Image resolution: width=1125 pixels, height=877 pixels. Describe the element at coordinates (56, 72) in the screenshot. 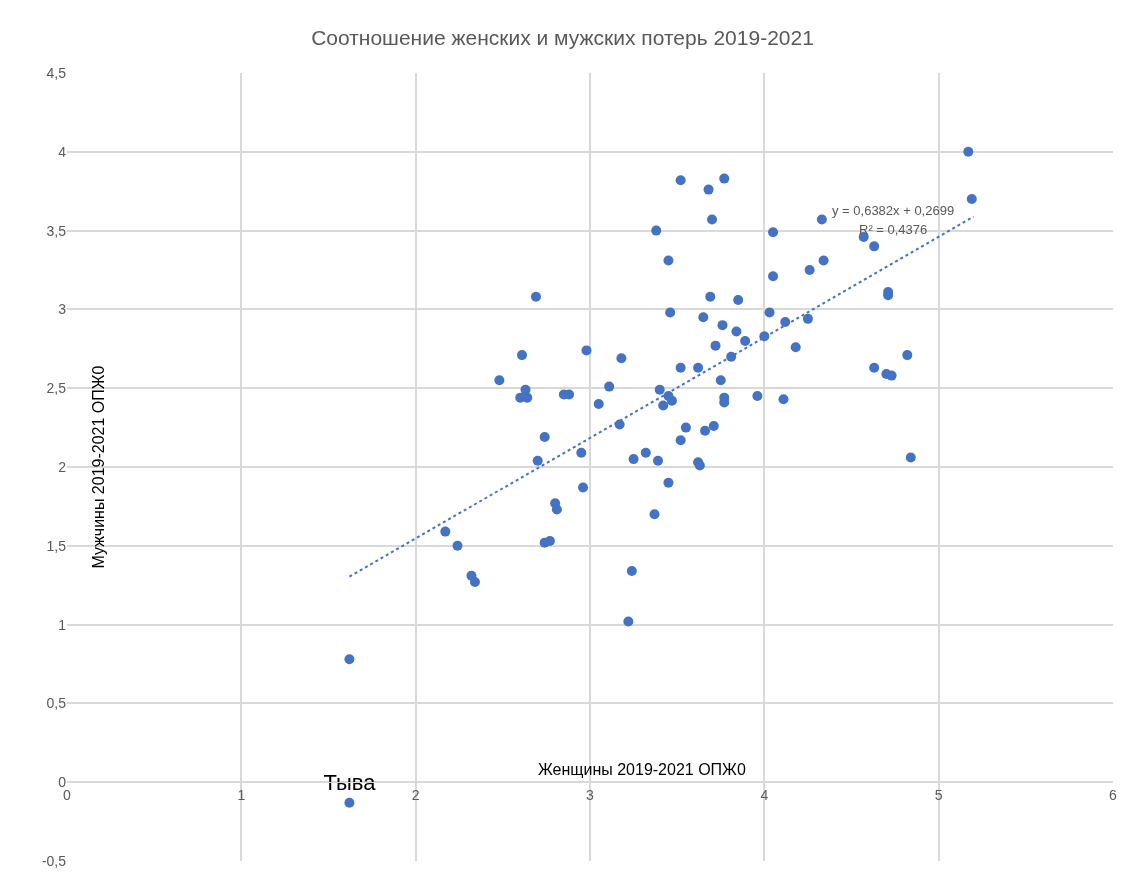

I see `y-tick-label: 4,5` at that location.